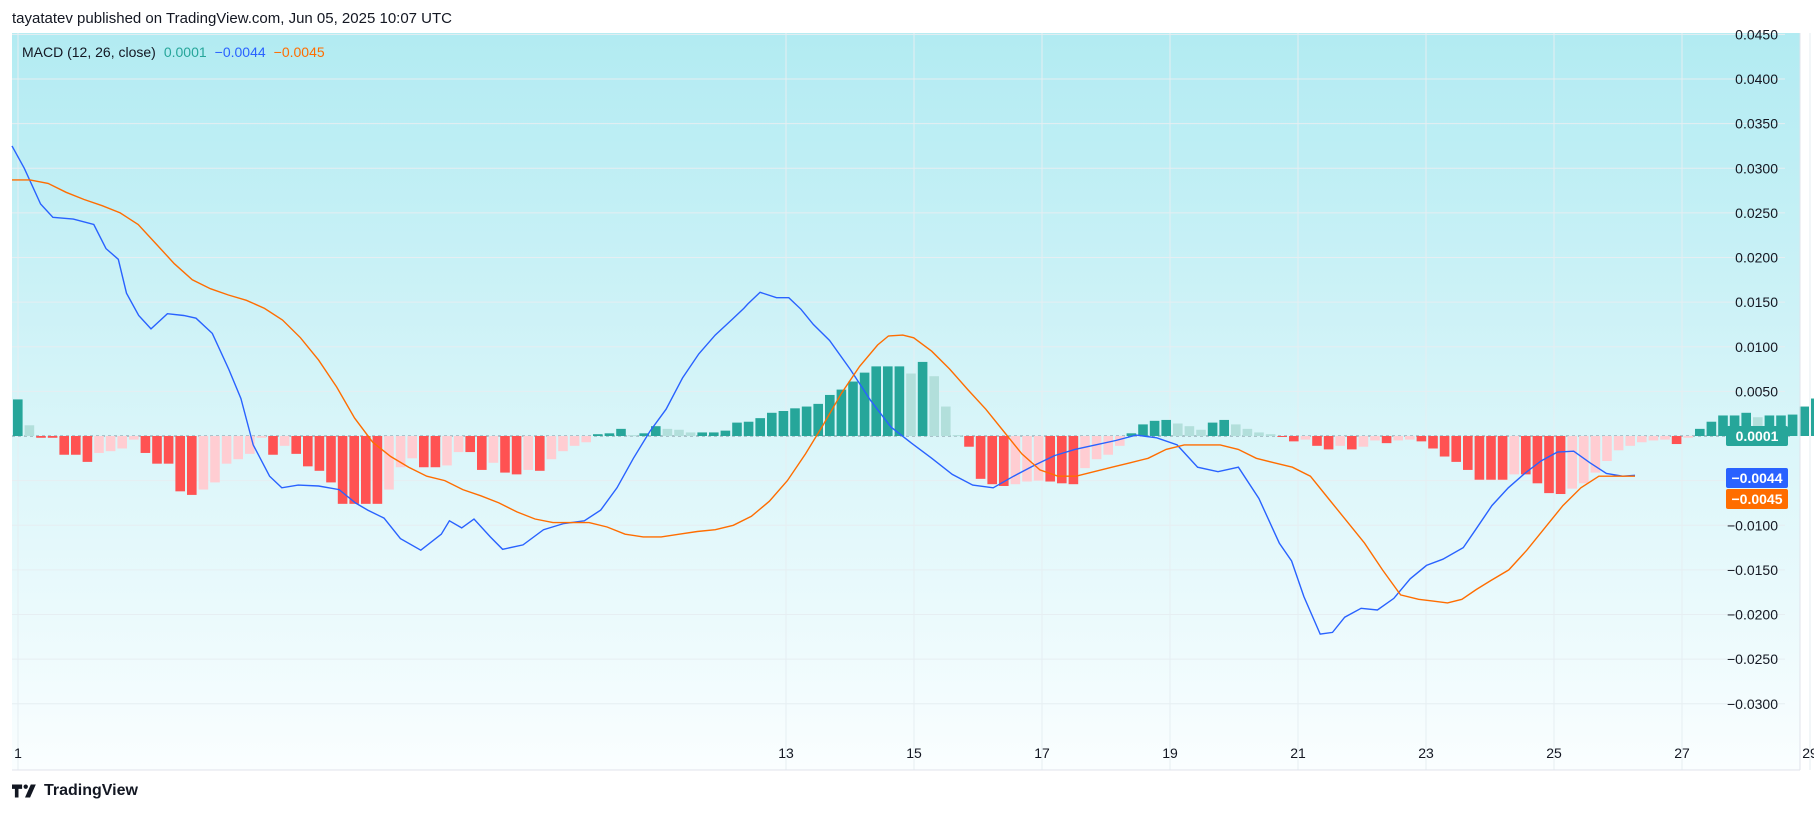 This screenshot has width=1814, height=814. I want to click on y-tick-label: 0.0100, so click(1756, 347).